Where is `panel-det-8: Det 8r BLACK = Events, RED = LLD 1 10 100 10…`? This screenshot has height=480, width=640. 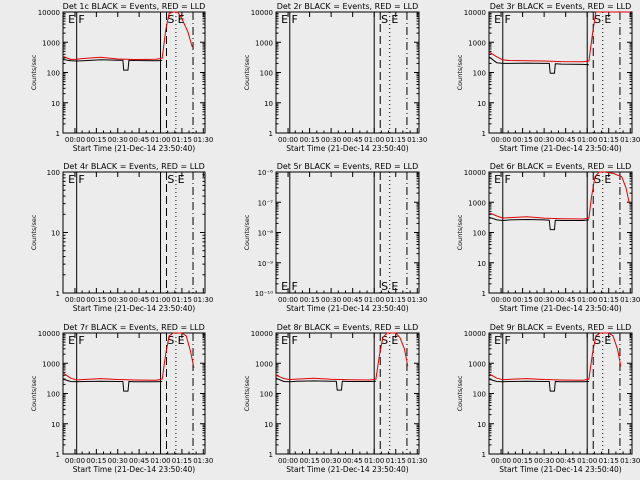
panel-det-8: Det 8r BLACK = Events, RED = LLD 1 10 100 10… is located at coordinates (335, 398).